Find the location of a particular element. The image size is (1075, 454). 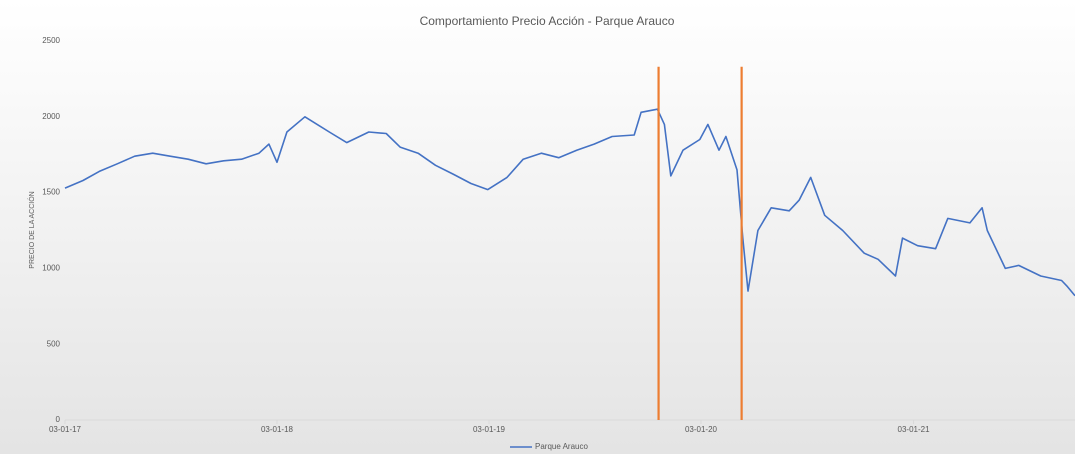

legend-label: Parque Arauco is located at coordinates (561, 446).